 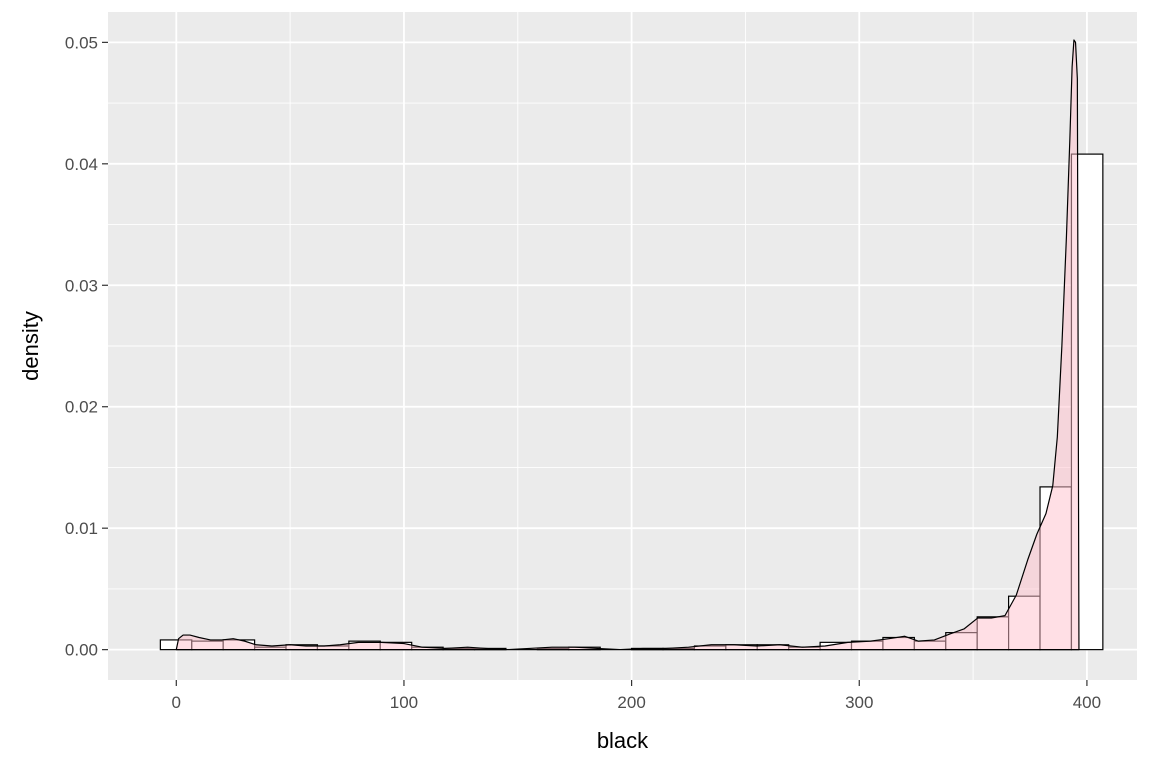 What do you see at coordinates (30, 346) in the screenshot?
I see `y-axis-title: density` at bounding box center [30, 346].